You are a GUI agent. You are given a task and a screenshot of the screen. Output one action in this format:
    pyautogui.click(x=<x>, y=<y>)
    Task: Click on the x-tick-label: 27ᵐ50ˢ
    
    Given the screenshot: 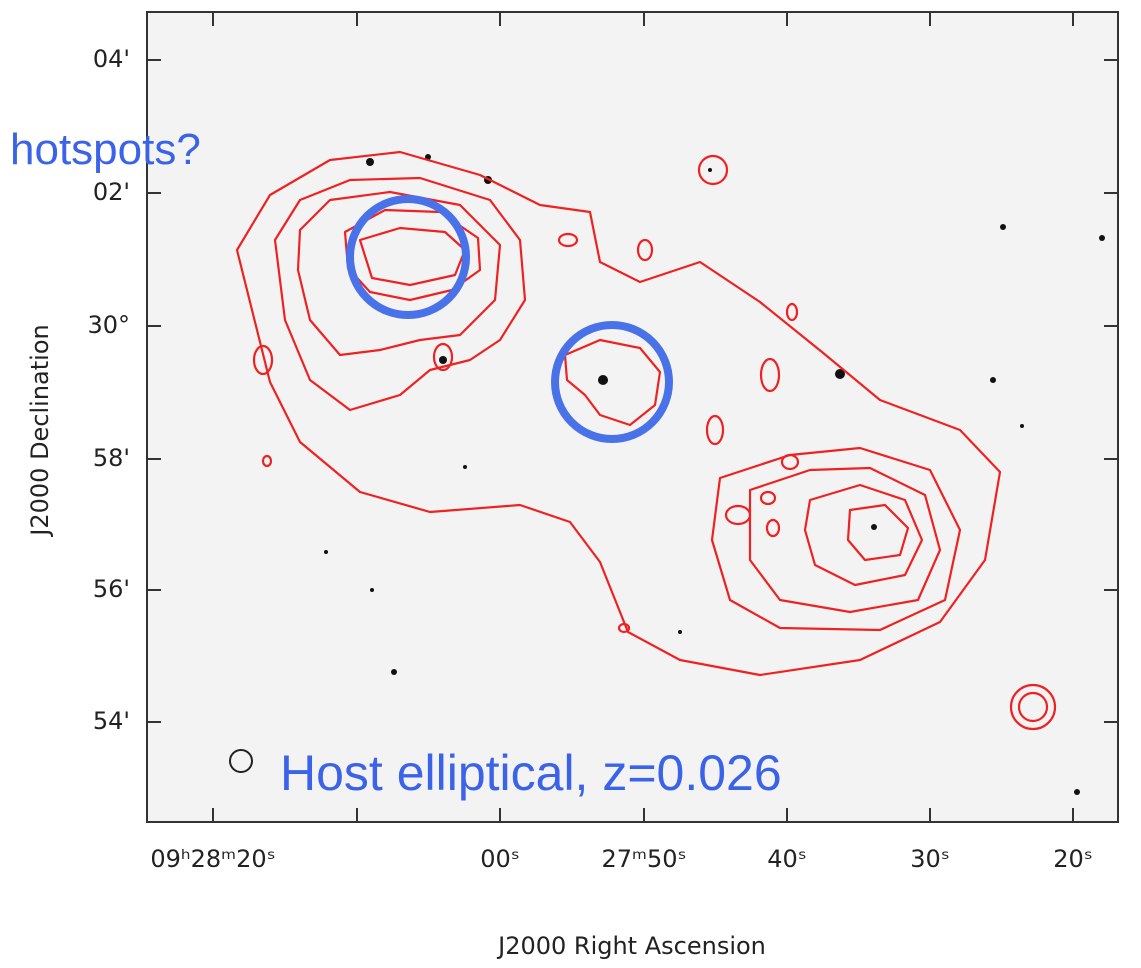 What is the action you would take?
    pyautogui.click(x=644, y=859)
    